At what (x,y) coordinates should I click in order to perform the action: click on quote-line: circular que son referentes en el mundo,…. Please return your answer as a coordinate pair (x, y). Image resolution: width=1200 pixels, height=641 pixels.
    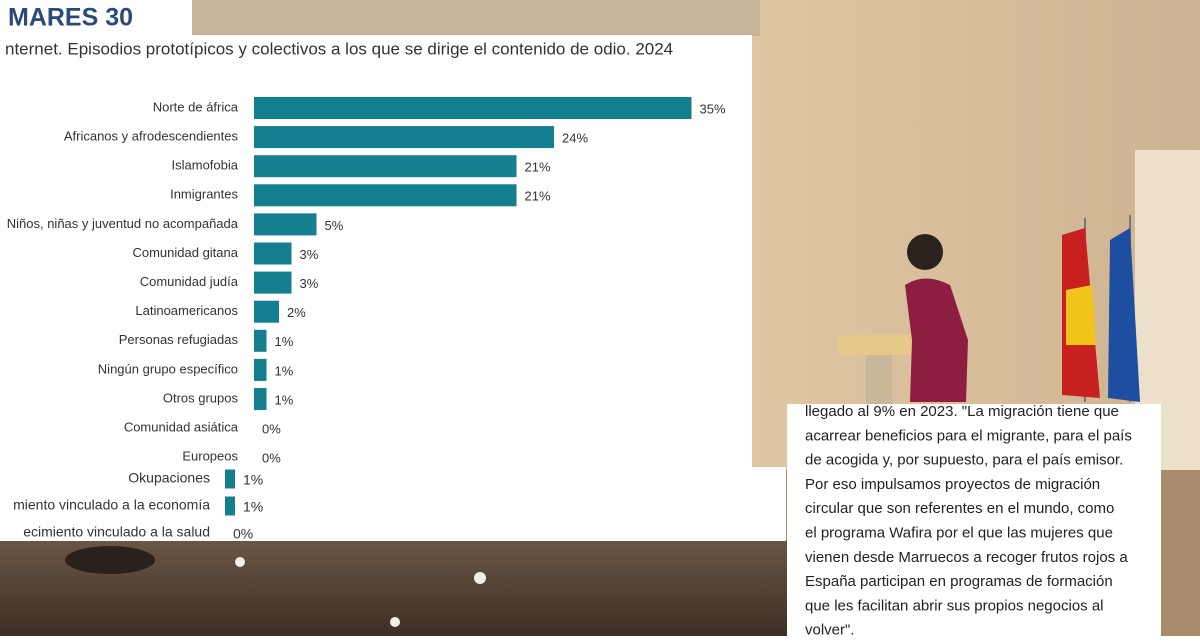
    Looking at the image, I should click on (959, 508).